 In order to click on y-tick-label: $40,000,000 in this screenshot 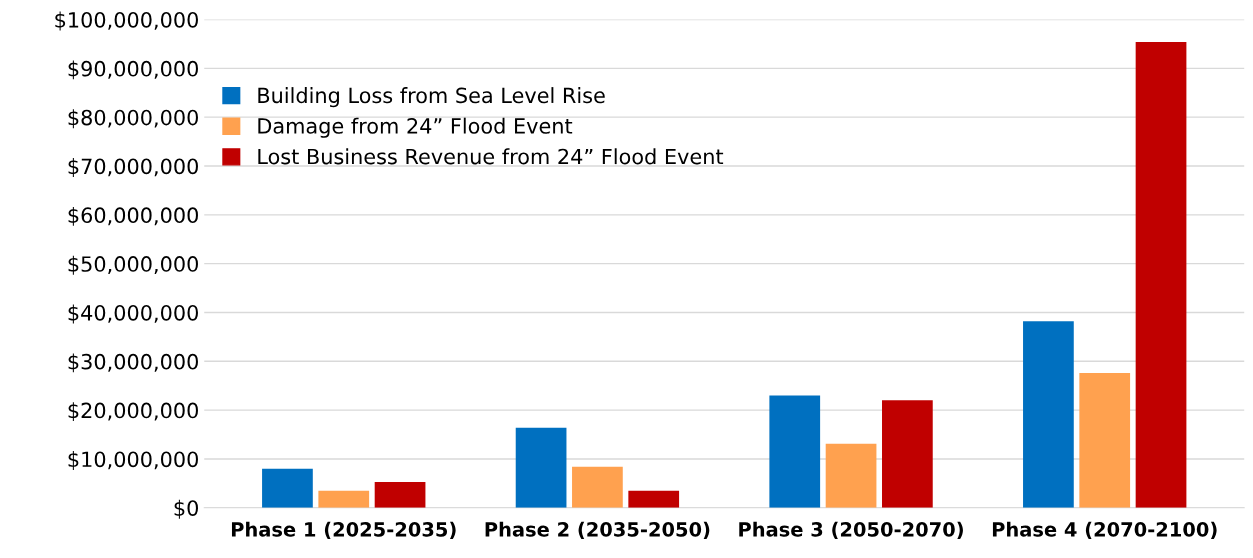, I will do `click(133, 314)`.